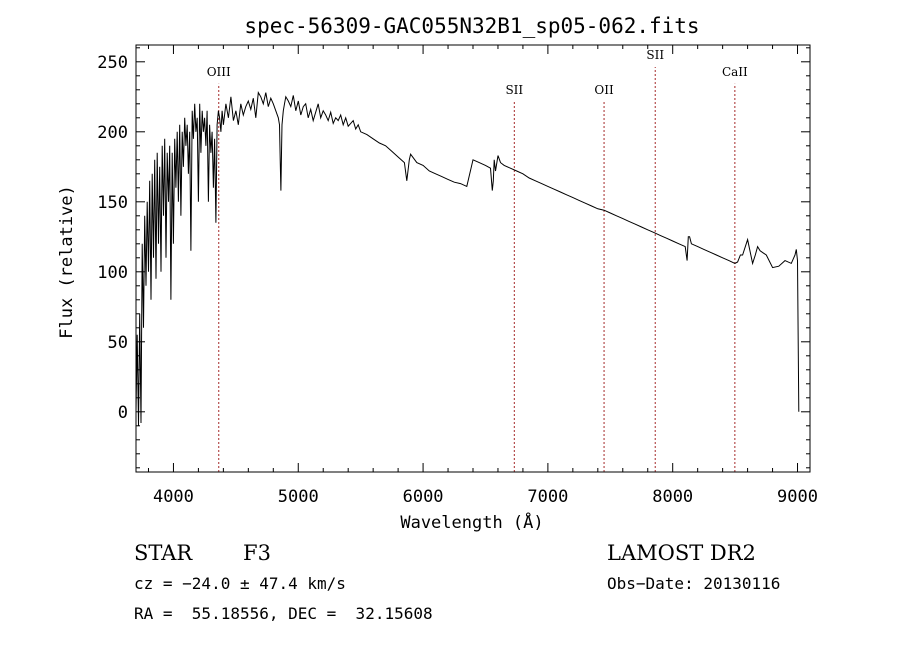  Describe the element at coordinates (672, 497) in the screenshot. I see `x-tick-label: 8000` at that location.